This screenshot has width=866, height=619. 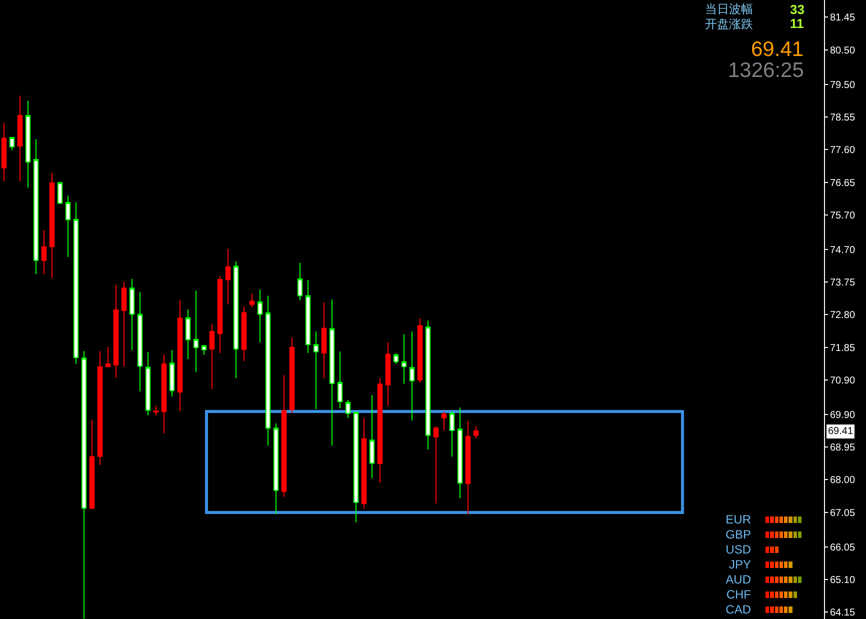 I want to click on y-tick-label: AUD, so click(x=739, y=579).